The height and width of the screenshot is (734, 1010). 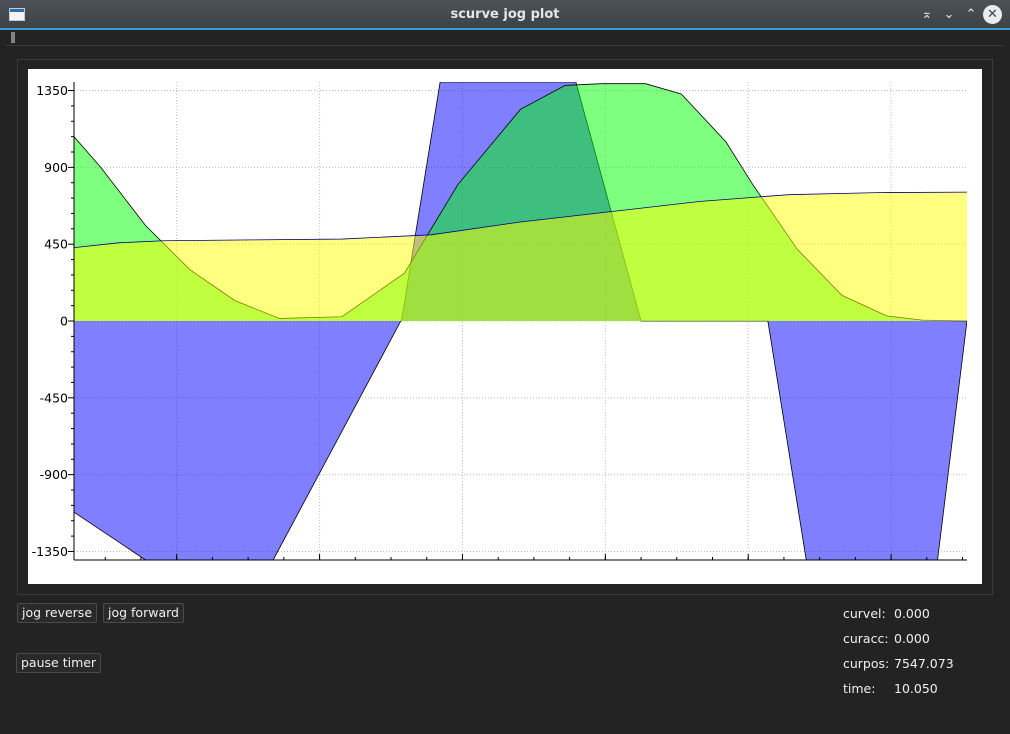 What do you see at coordinates (912, 613) in the screenshot?
I see `curvel-value: 0.000` at bounding box center [912, 613].